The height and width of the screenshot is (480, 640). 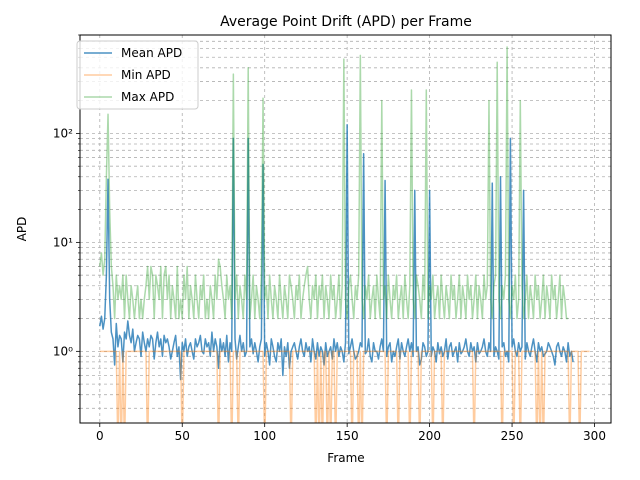 What do you see at coordinates (147, 97) in the screenshot?
I see `legend-label-max: Max APD` at bounding box center [147, 97].